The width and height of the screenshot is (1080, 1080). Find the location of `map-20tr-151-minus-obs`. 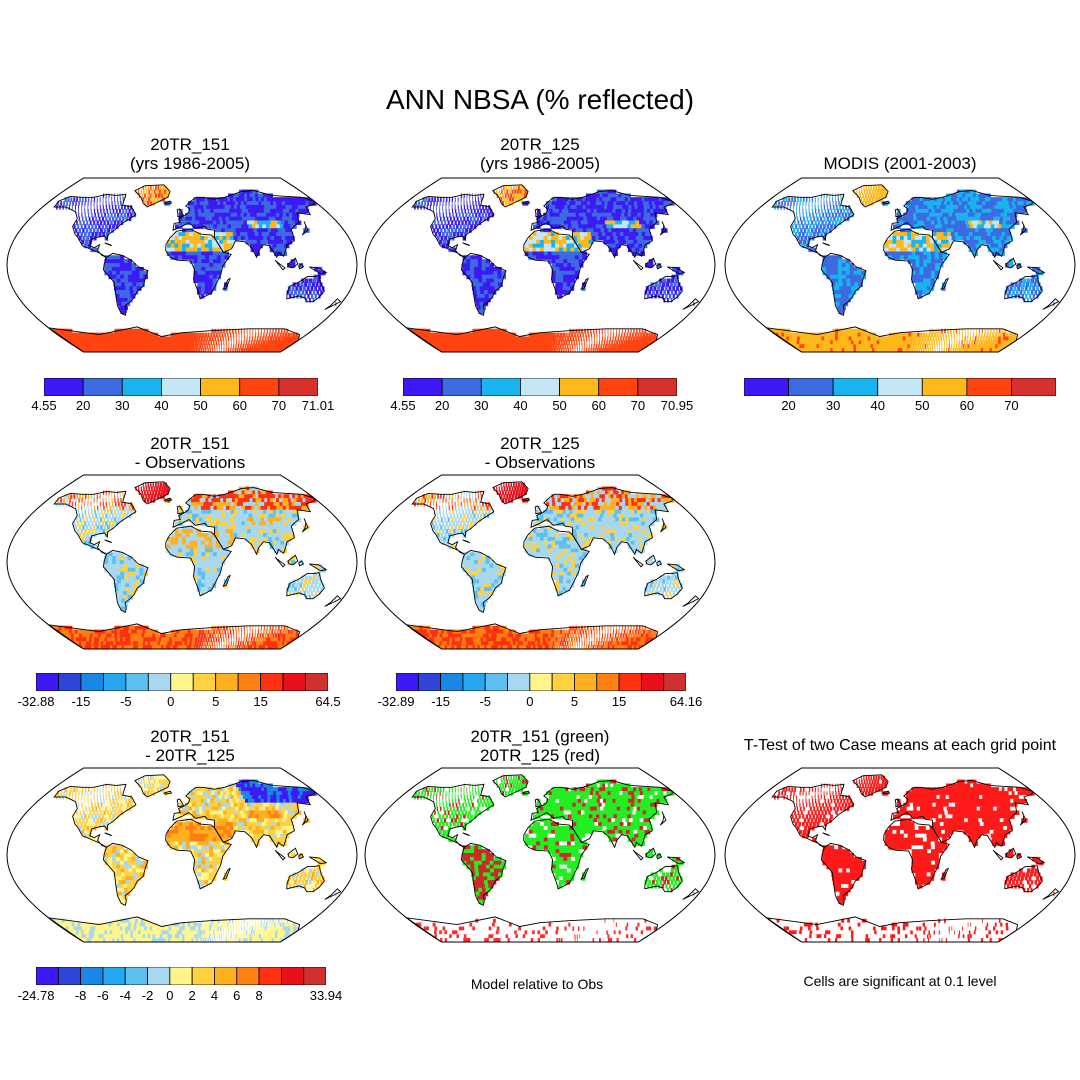

map-20tr-151-minus-obs is located at coordinates (182, 562).